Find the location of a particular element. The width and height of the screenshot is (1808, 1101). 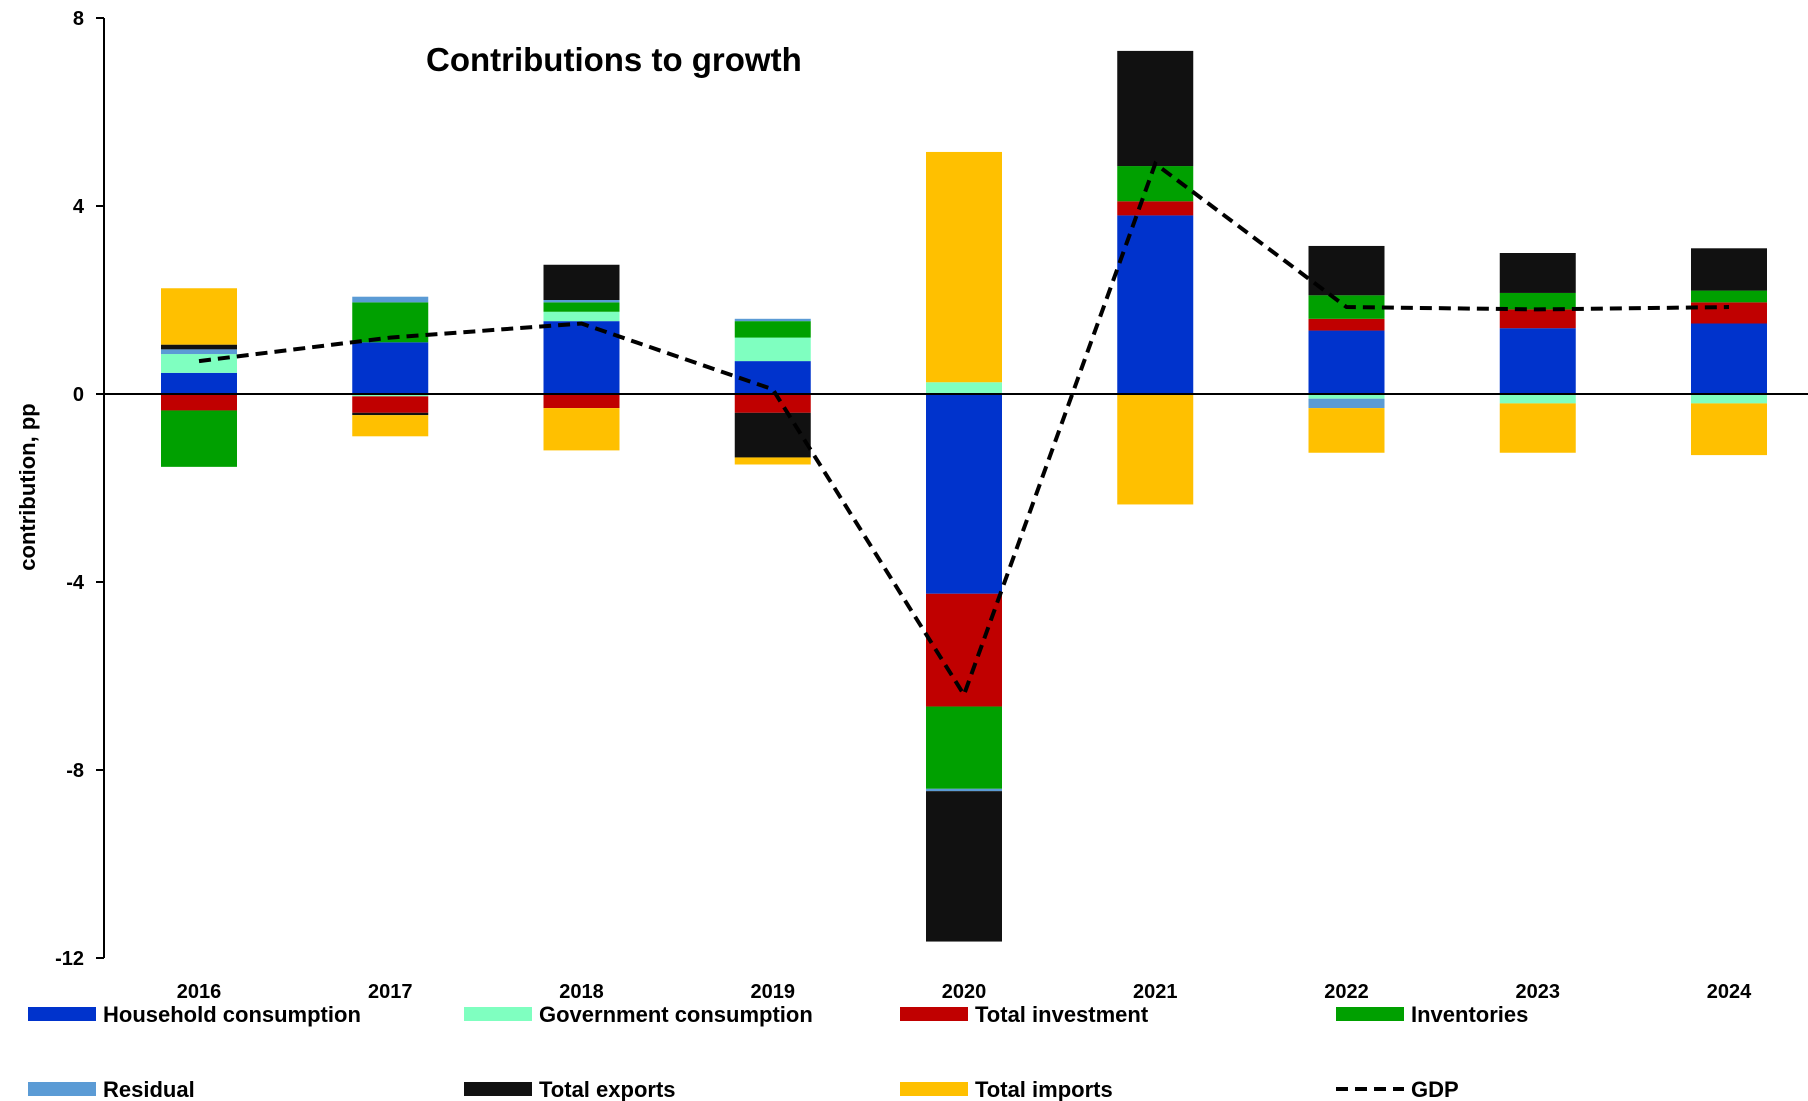

bar-total-exports-2016 is located at coordinates (199, 347).